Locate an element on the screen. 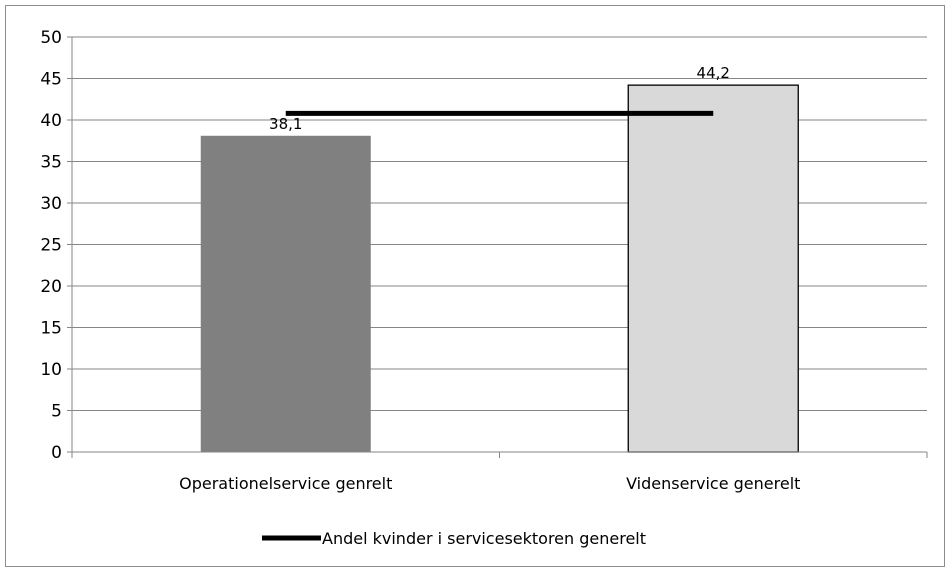 The width and height of the screenshot is (952, 572). x-category-label: Operationelservice genrelt is located at coordinates (285, 483).